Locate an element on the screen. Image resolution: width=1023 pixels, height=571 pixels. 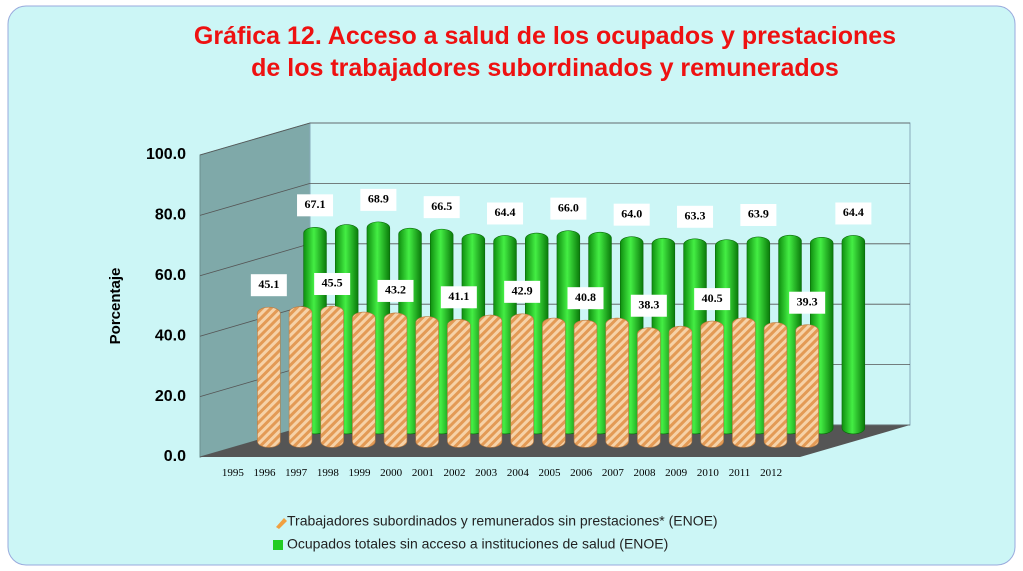
data-label: 66.5 is located at coordinates (441, 206).